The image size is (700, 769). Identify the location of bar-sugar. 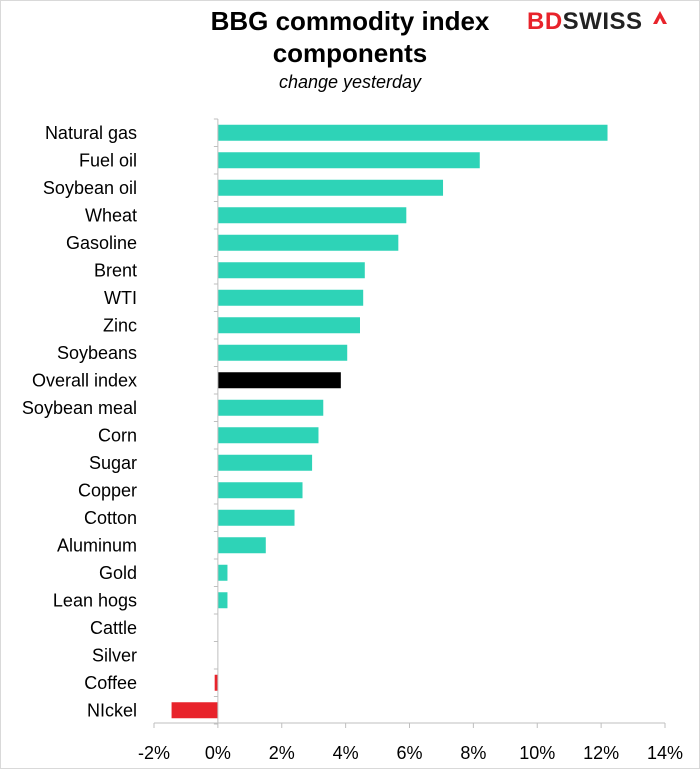
(265, 462).